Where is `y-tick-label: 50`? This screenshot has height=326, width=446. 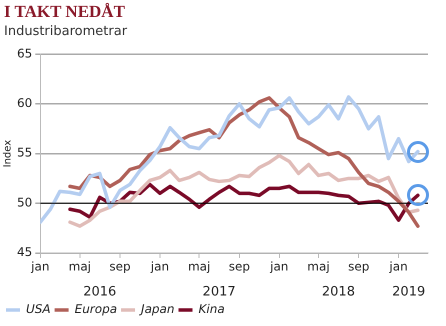 y-tick-label: 50 is located at coordinates (24, 202).